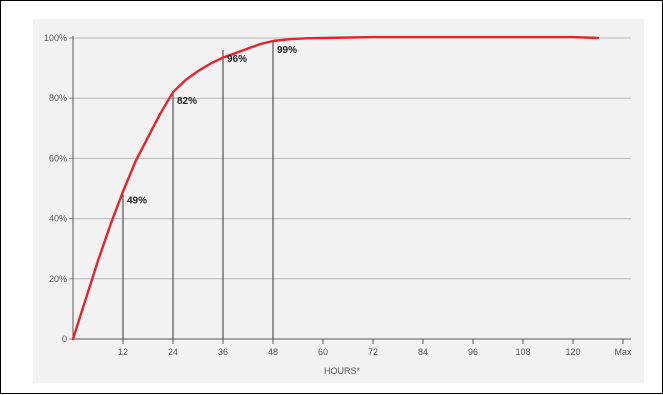  Describe the element at coordinates (64, 339) in the screenshot. I see `y-tick-label: 0` at that location.